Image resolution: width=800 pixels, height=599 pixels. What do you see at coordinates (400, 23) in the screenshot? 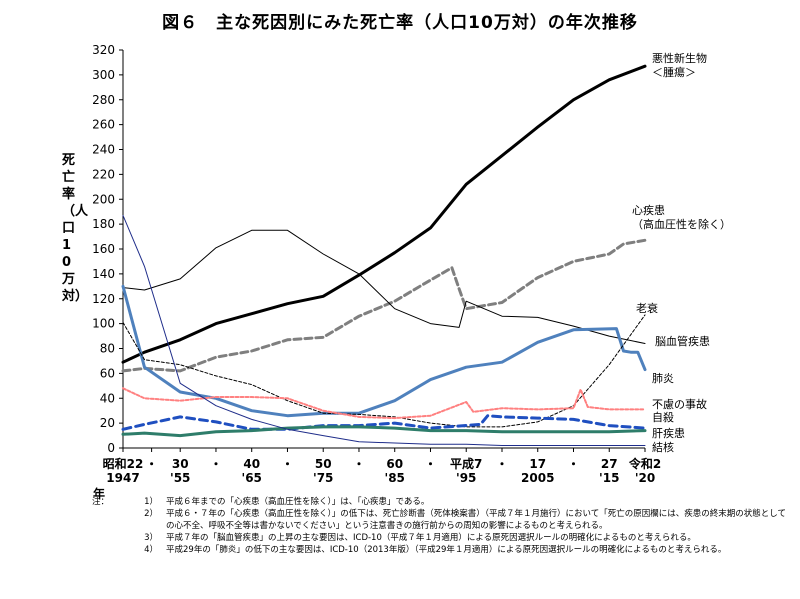
I see `chart-title: 図６ 主な死因別にみた死亡率（人口10万対）の年次推移` at bounding box center [400, 23].